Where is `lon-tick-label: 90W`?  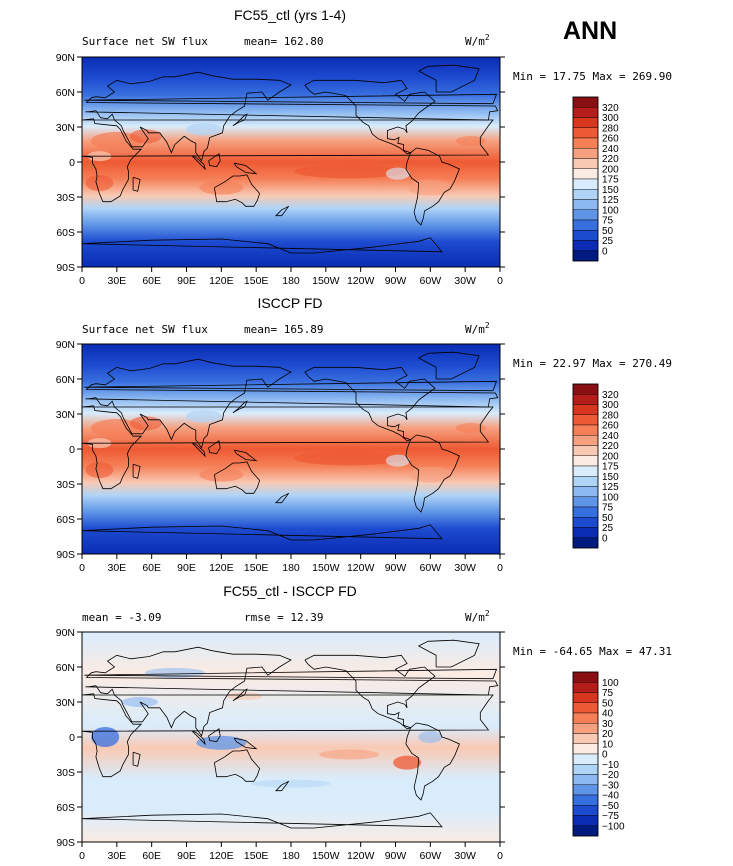 lon-tick-label: 90W is located at coordinates (396, 568).